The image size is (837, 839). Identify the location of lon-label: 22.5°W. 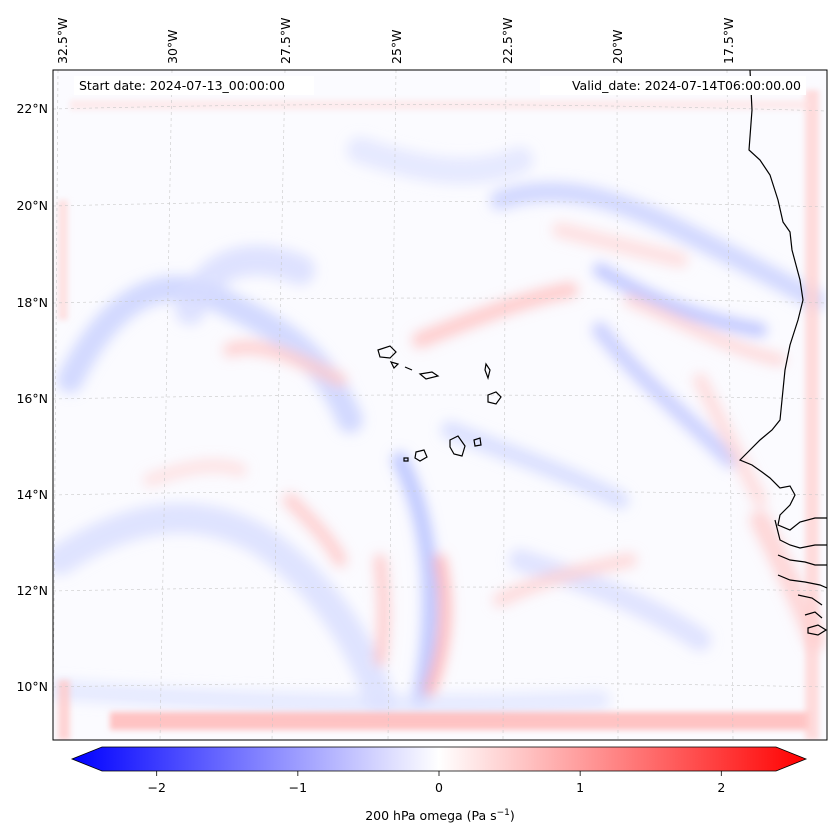
(507, 41).